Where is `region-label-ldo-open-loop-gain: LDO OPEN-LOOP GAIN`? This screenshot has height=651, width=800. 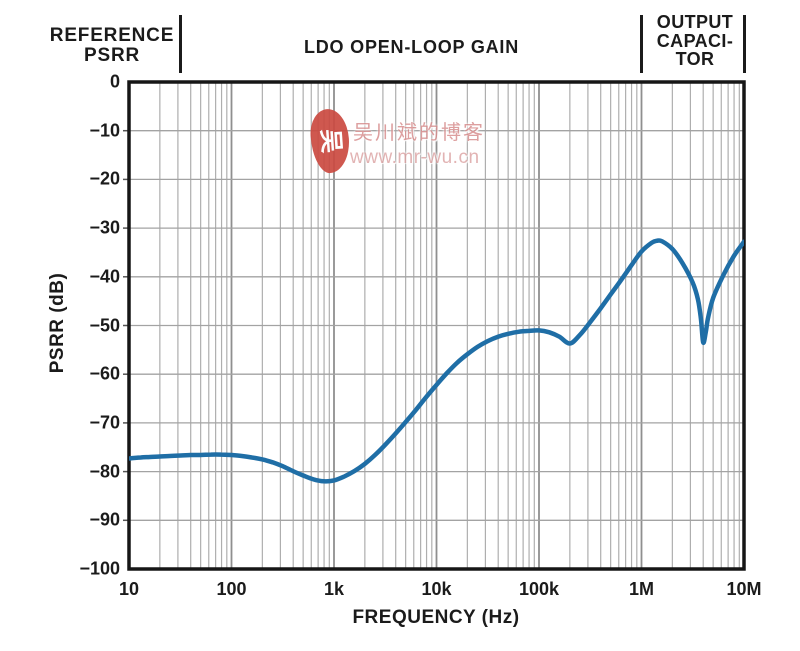 region-label-ldo-open-loop-gain: LDO OPEN-LOOP GAIN is located at coordinates (411, 47).